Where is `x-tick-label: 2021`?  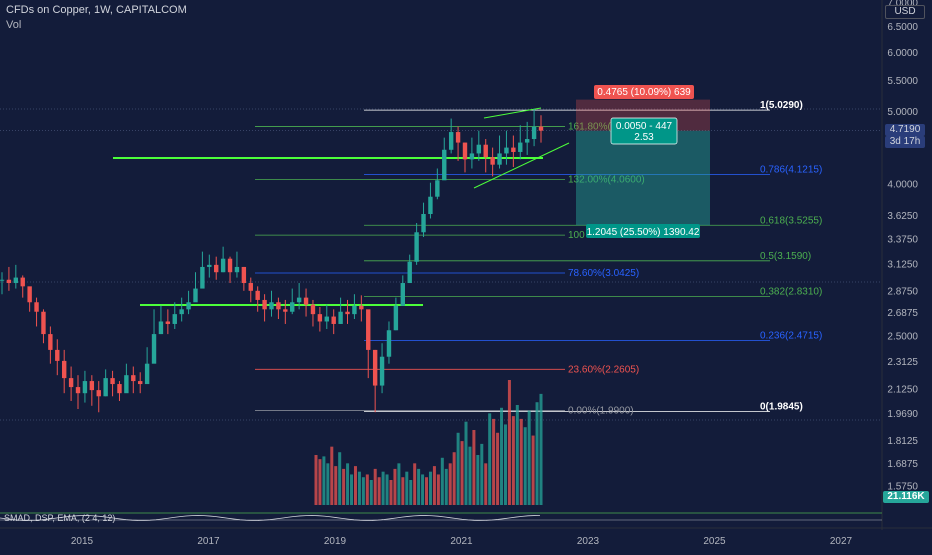
x-tick-label: 2021 is located at coordinates (461, 541).